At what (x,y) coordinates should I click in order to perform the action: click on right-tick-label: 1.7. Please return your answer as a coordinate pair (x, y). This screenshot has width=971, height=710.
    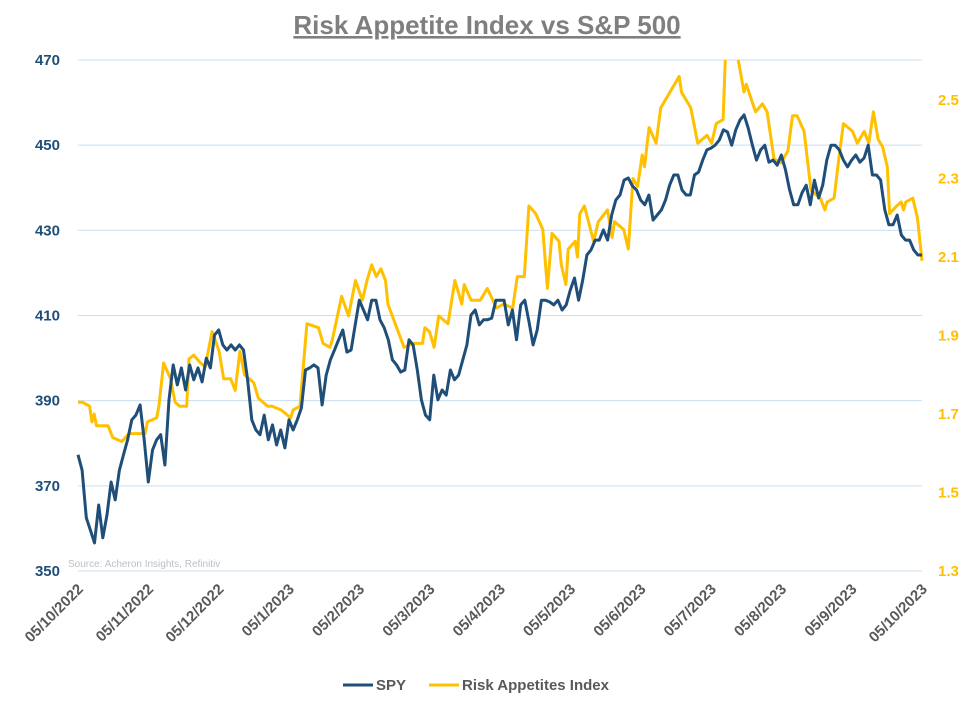
    Looking at the image, I should click on (948, 414).